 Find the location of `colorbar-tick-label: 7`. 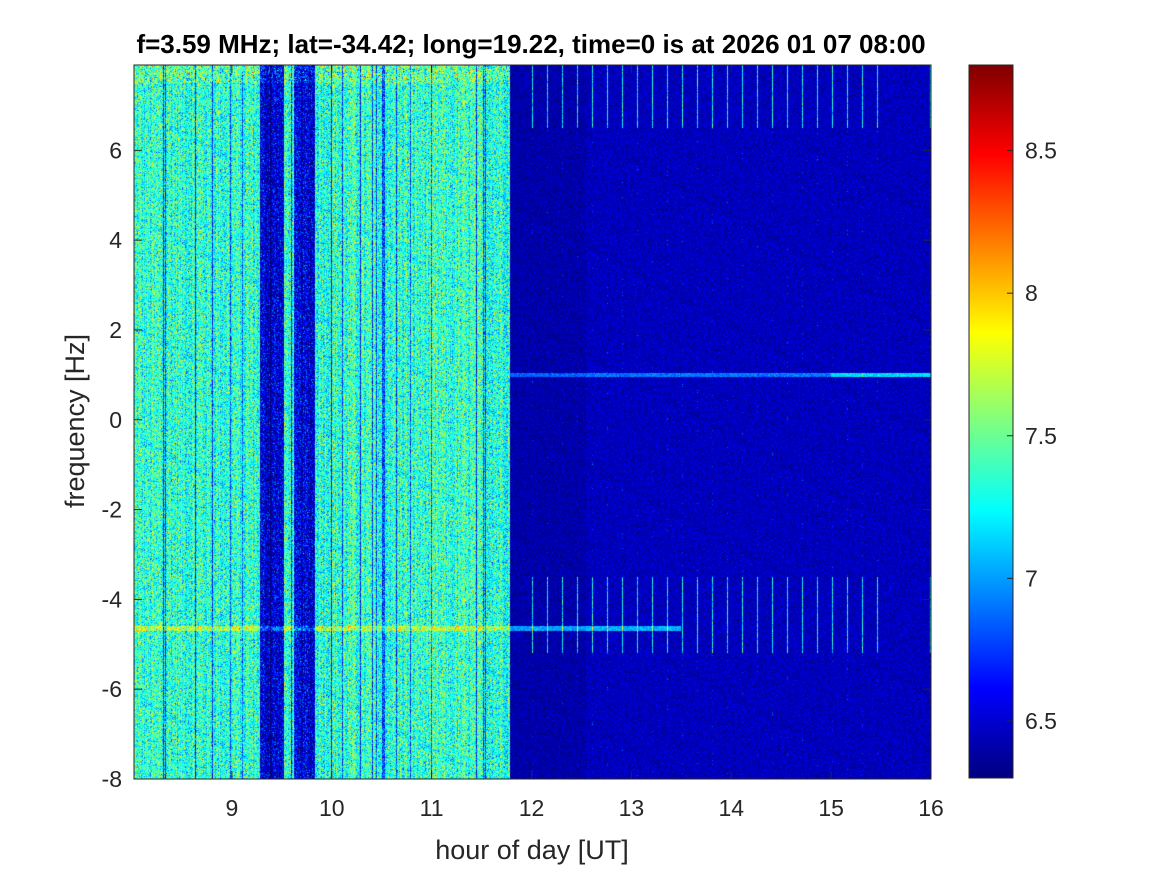

colorbar-tick-label: 7 is located at coordinates (1031, 578).